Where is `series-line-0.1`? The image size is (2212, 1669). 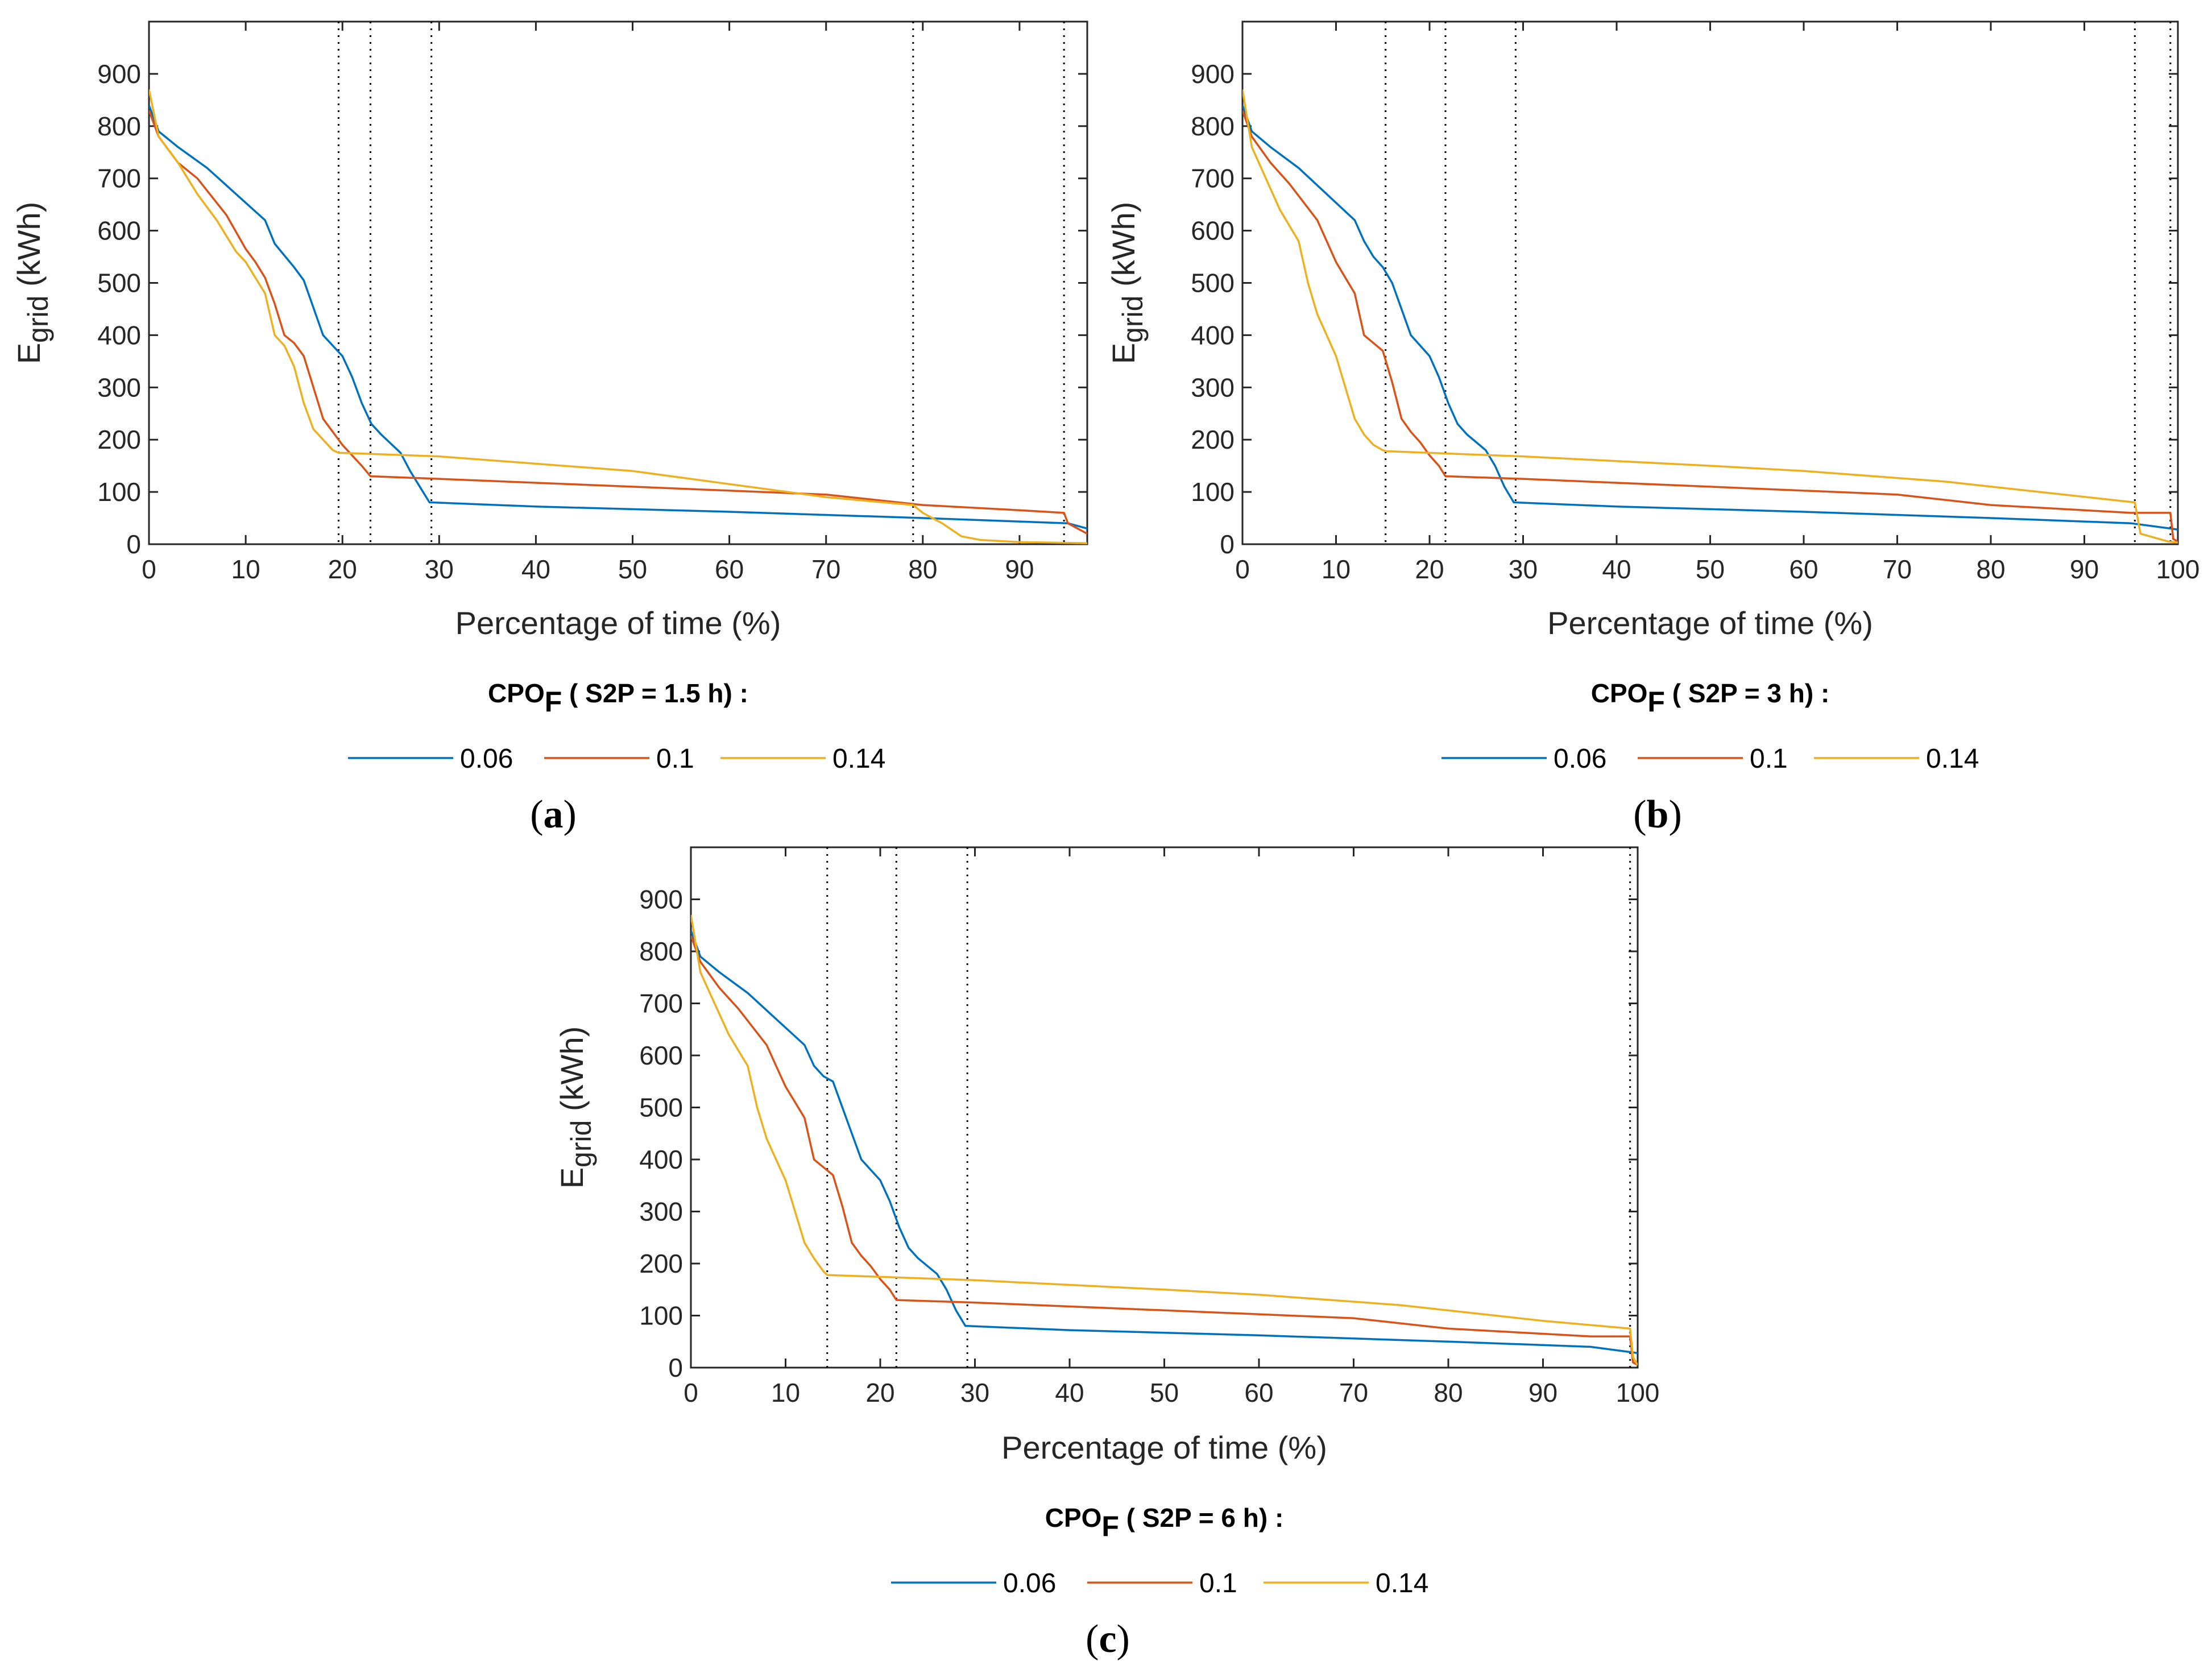 series-line-0.1 is located at coordinates (1710, 326).